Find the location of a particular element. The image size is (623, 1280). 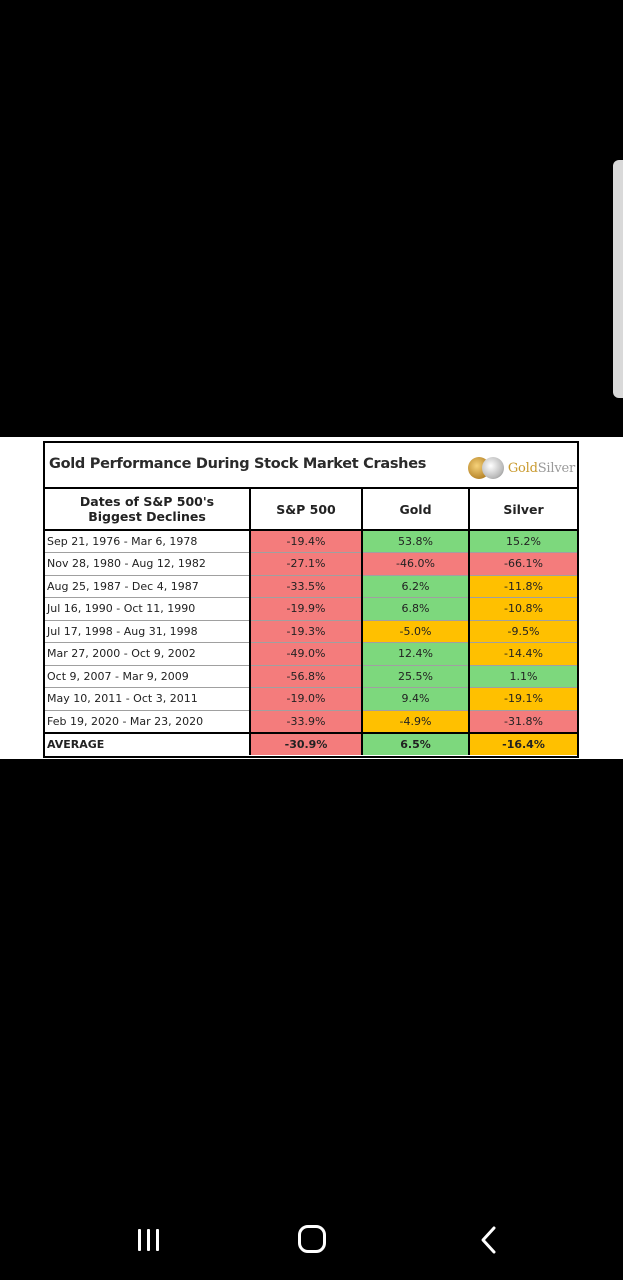

row-dates: Feb 19, 2020 - Mar 23, 2020 is located at coordinates (148, 721).